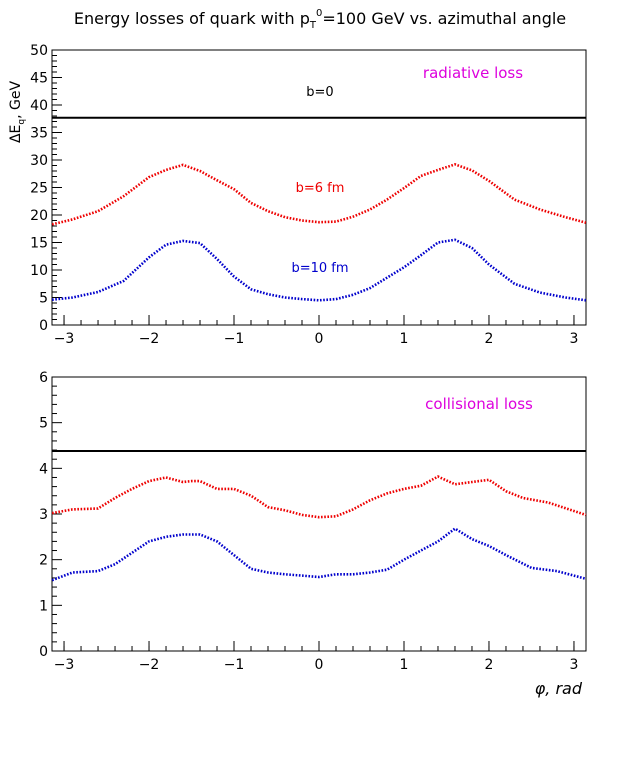 The image size is (640, 766). Describe the element at coordinates (39, 244) in the screenshot. I see `y-tick-label: 15` at that location.